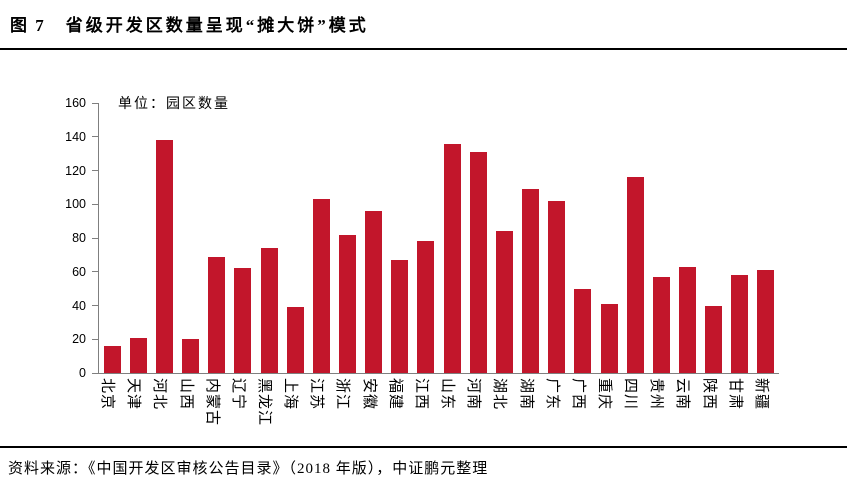 The height and width of the screenshot is (490, 847). Describe the element at coordinates (28, 25) in the screenshot. I see `figure-number: 图 7` at that location.